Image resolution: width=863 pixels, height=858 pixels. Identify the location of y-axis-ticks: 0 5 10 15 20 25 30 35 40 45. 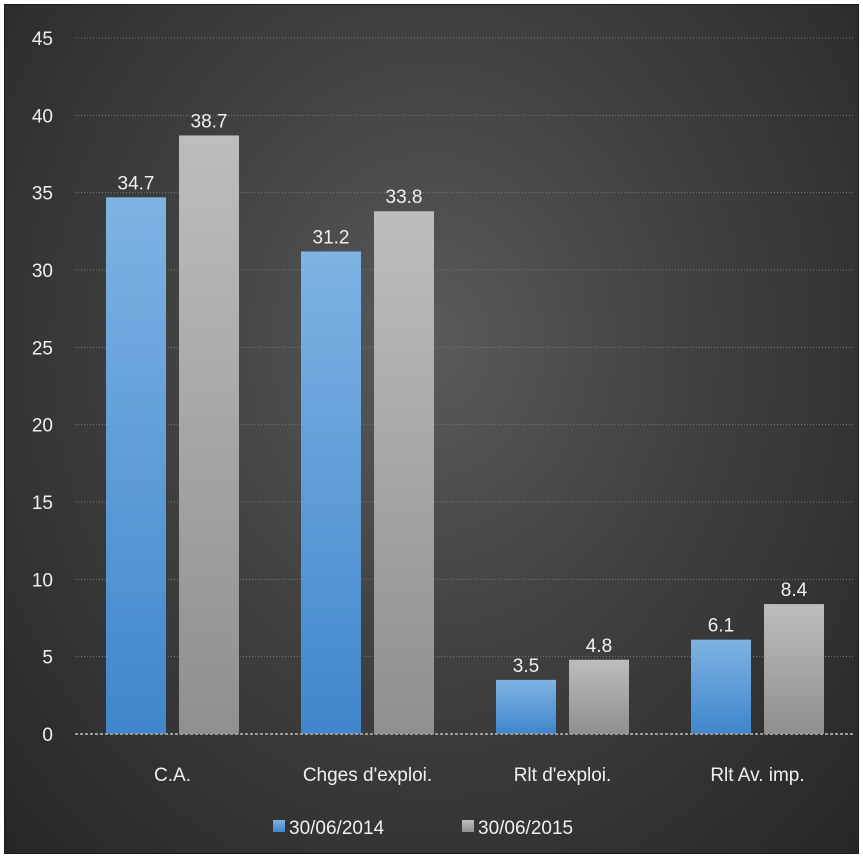
(42, 387).